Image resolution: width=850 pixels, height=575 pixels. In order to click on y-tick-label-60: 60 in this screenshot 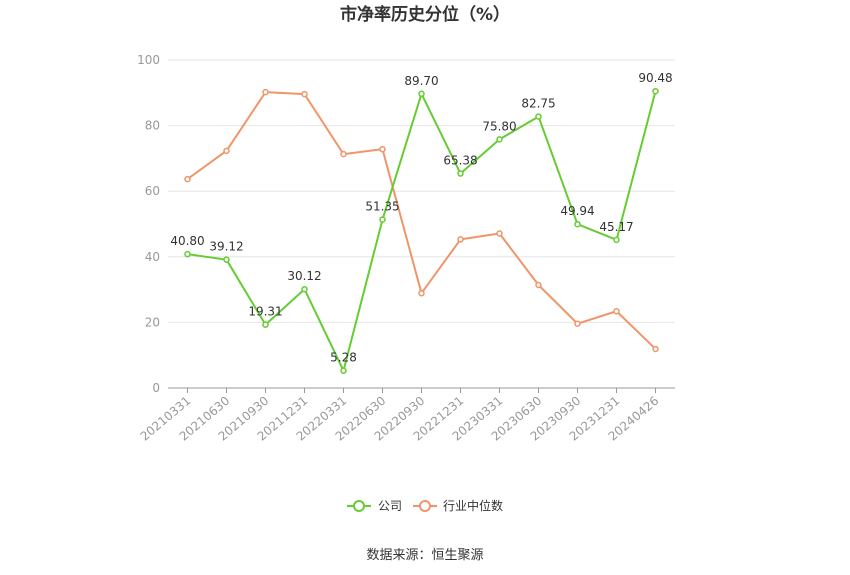, I will do `click(152, 191)`.